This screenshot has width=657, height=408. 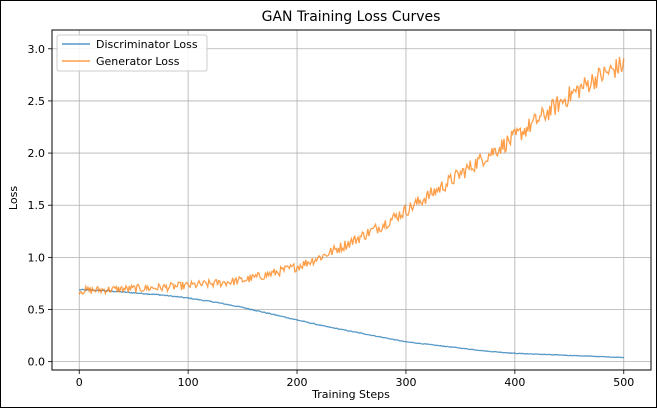 What do you see at coordinates (350, 394) in the screenshot?
I see `x-axis-label: Training Steps` at bounding box center [350, 394].